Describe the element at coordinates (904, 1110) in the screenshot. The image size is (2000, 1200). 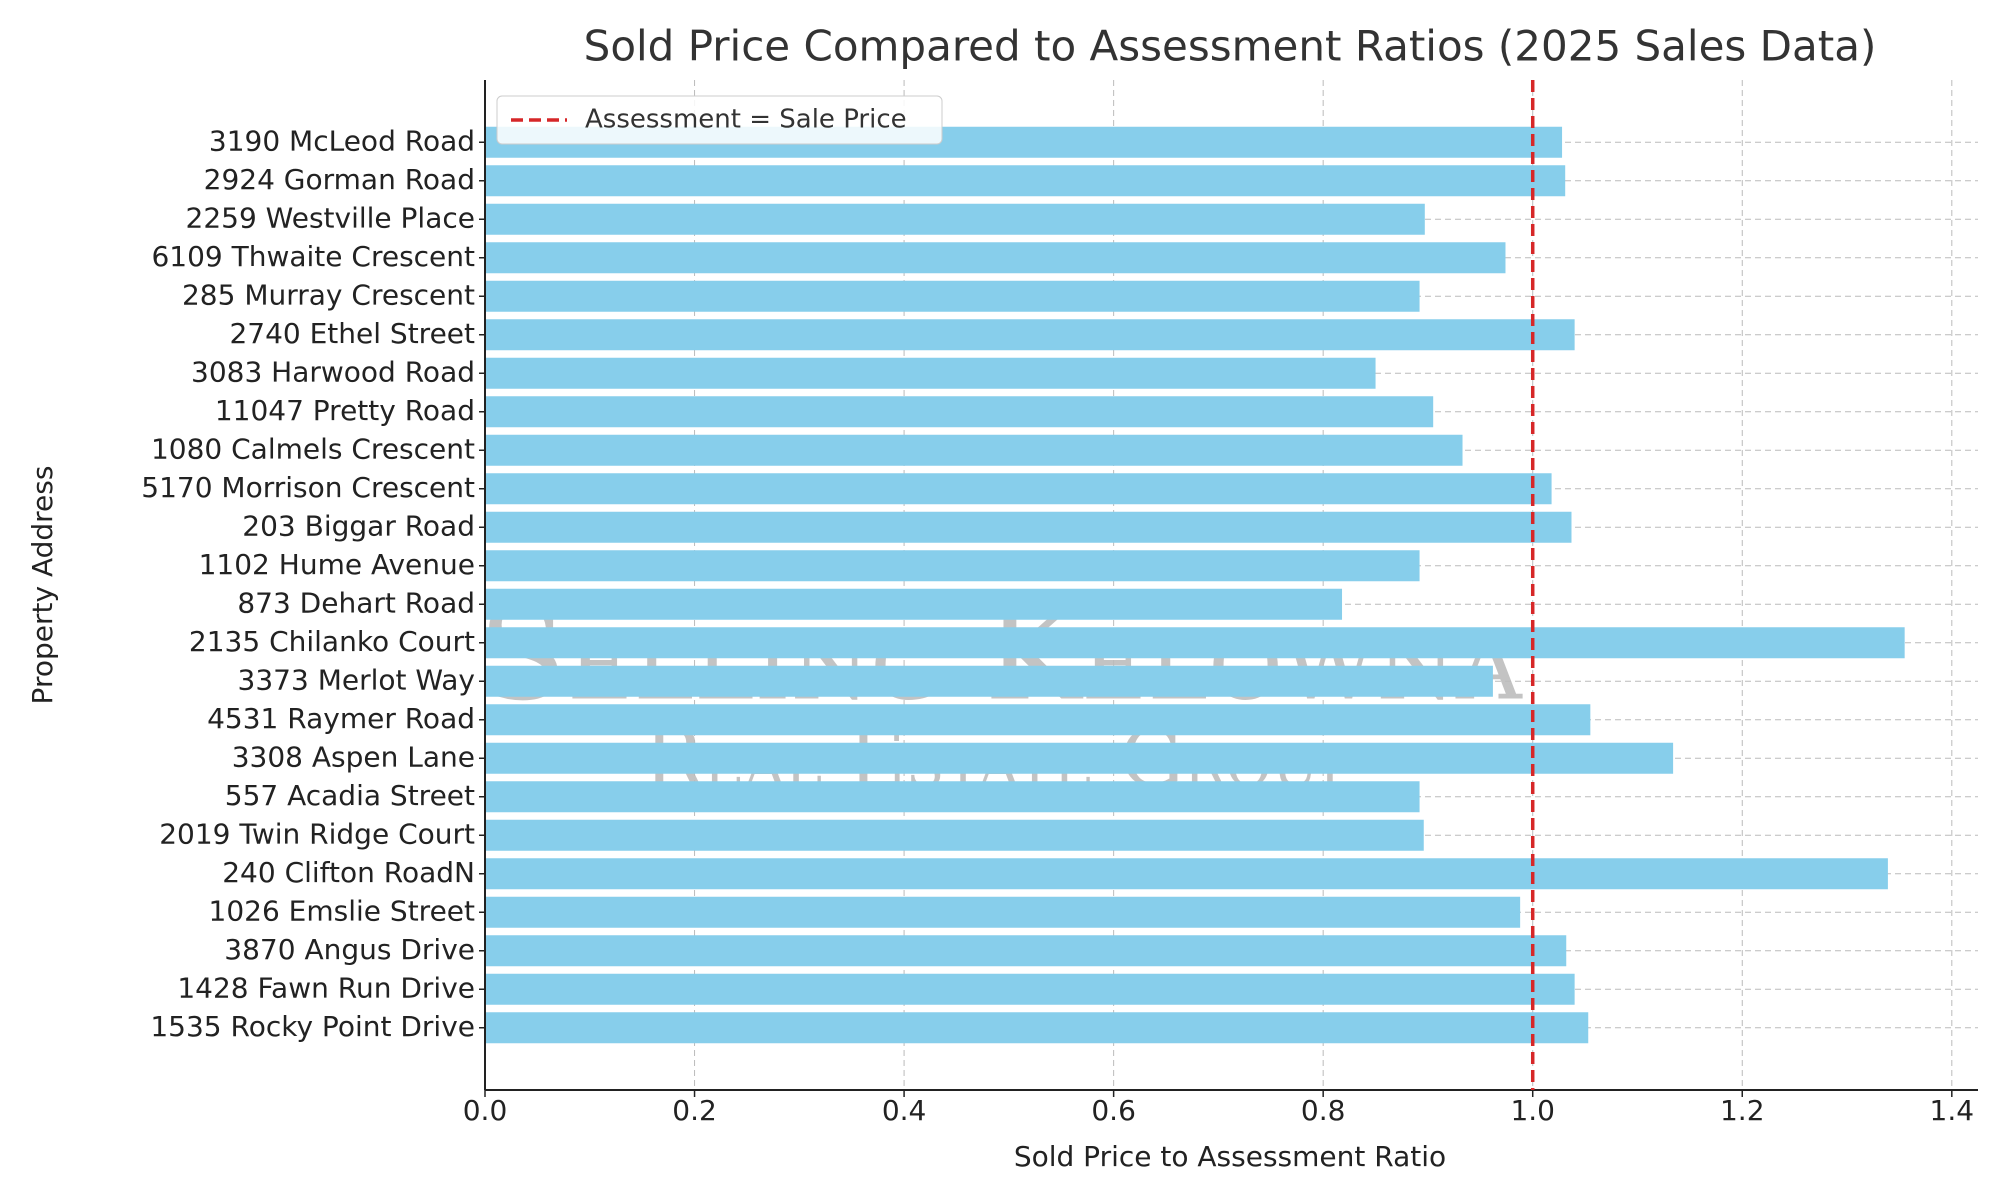
I see `x-tick-label: 0.4` at that location.